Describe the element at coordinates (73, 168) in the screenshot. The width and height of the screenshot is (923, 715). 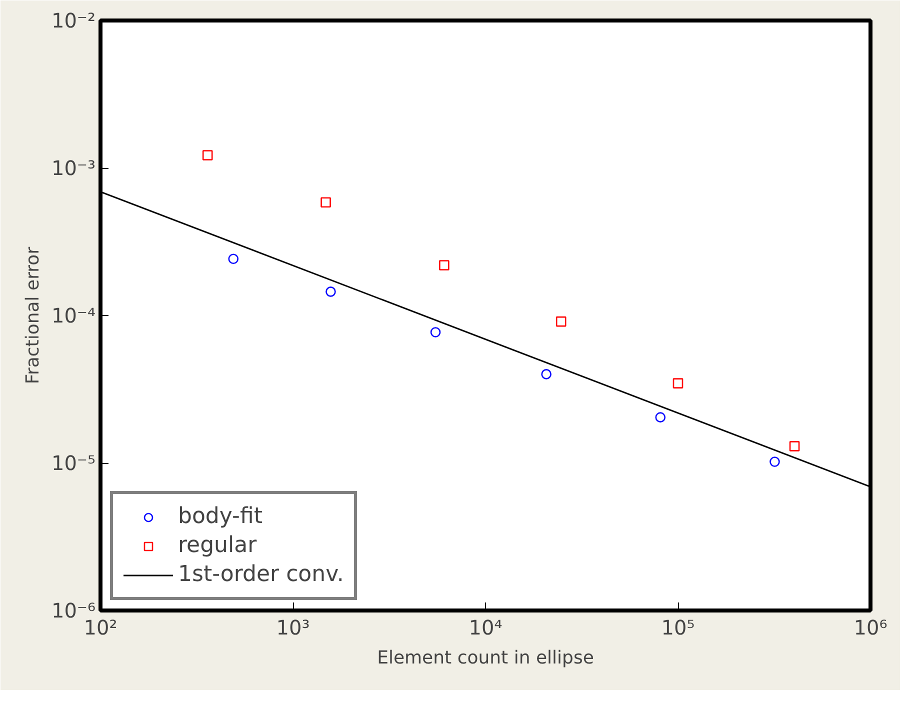
I see `y-tick-label: 10⁻³` at that location.